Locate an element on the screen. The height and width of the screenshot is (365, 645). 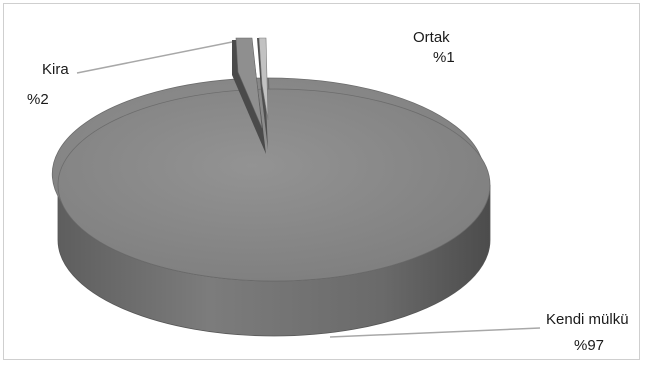
slice-kira is located at coordinates (249, 95).